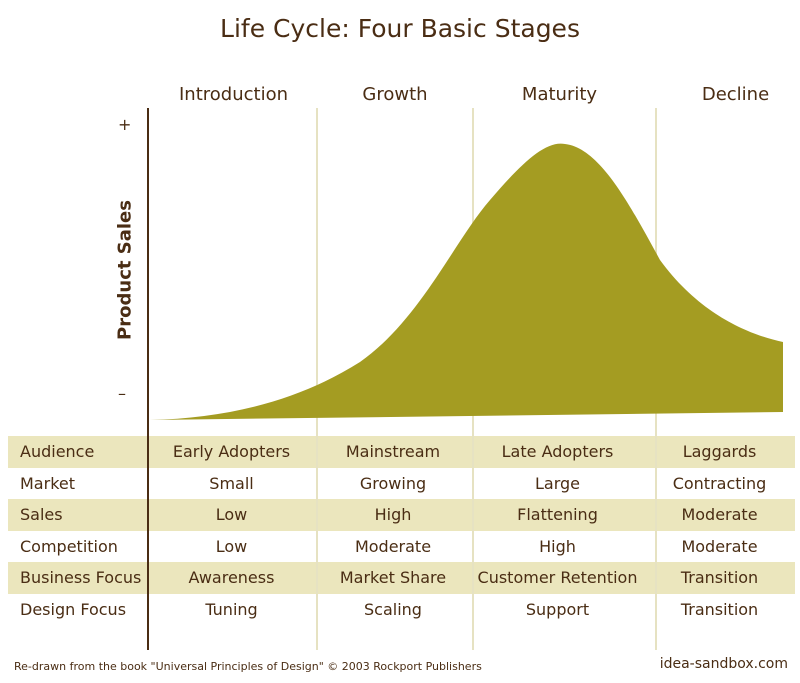 The width and height of the screenshot is (800, 683). I want to click on stage-maturity: Maturity, so click(559, 94).